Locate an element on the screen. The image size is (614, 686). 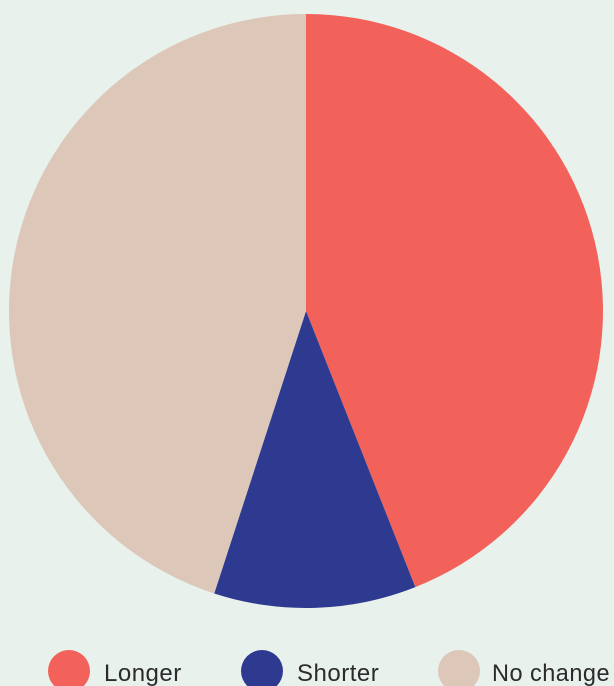
legend-swatch-shorter is located at coordinates (262, 668).